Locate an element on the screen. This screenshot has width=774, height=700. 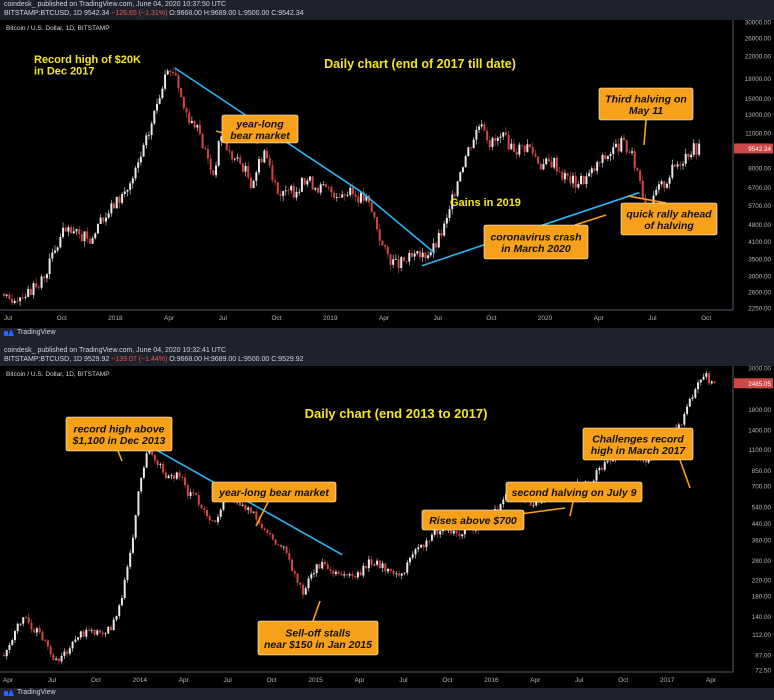
callout-text: Challenges record is located at coordinates (638, 439).